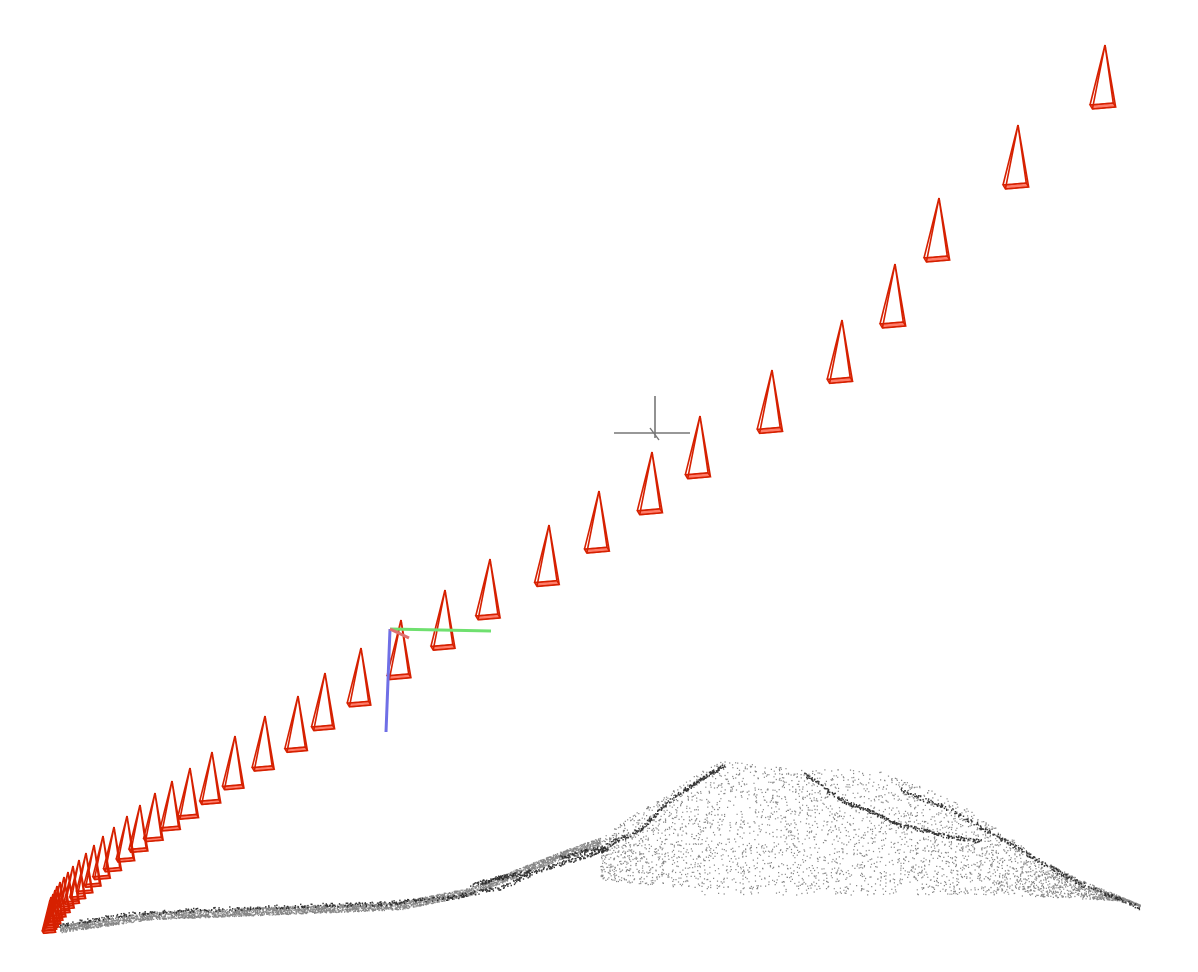 This screenshot has height=972, width=1198. I want to click on z-axis-line, so click(388, 680).